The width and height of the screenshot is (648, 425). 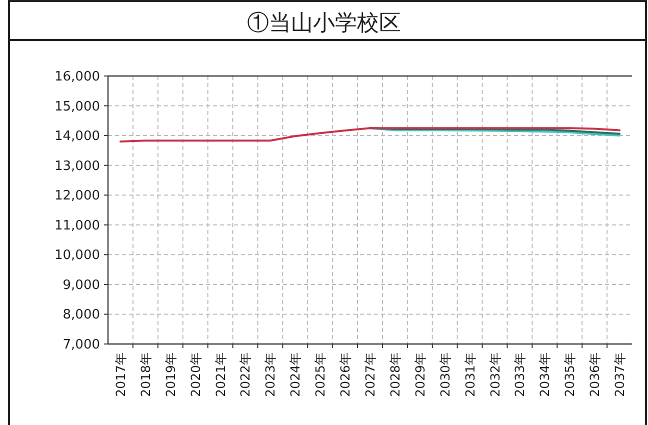 I want to click on x-tick-label: 2026年, so click(x=345, y=374).